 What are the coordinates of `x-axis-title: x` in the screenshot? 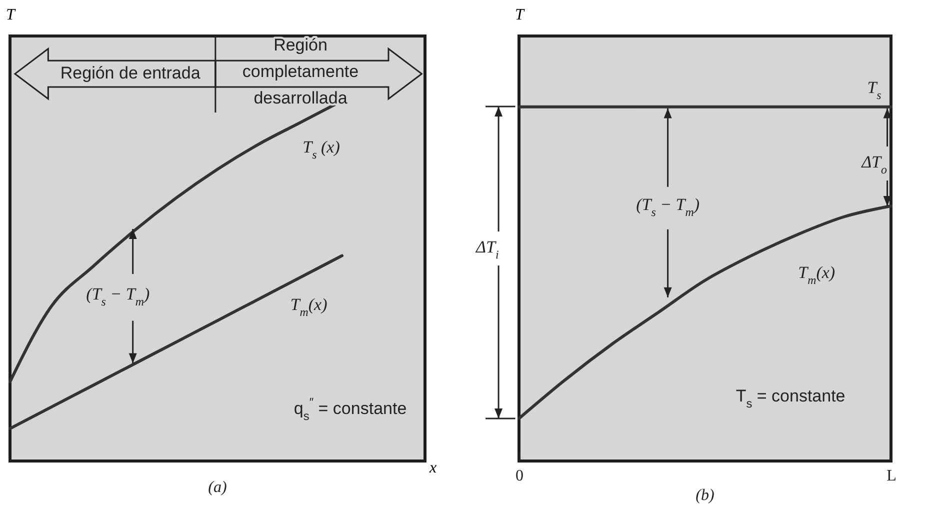 It's located at (432, 468).